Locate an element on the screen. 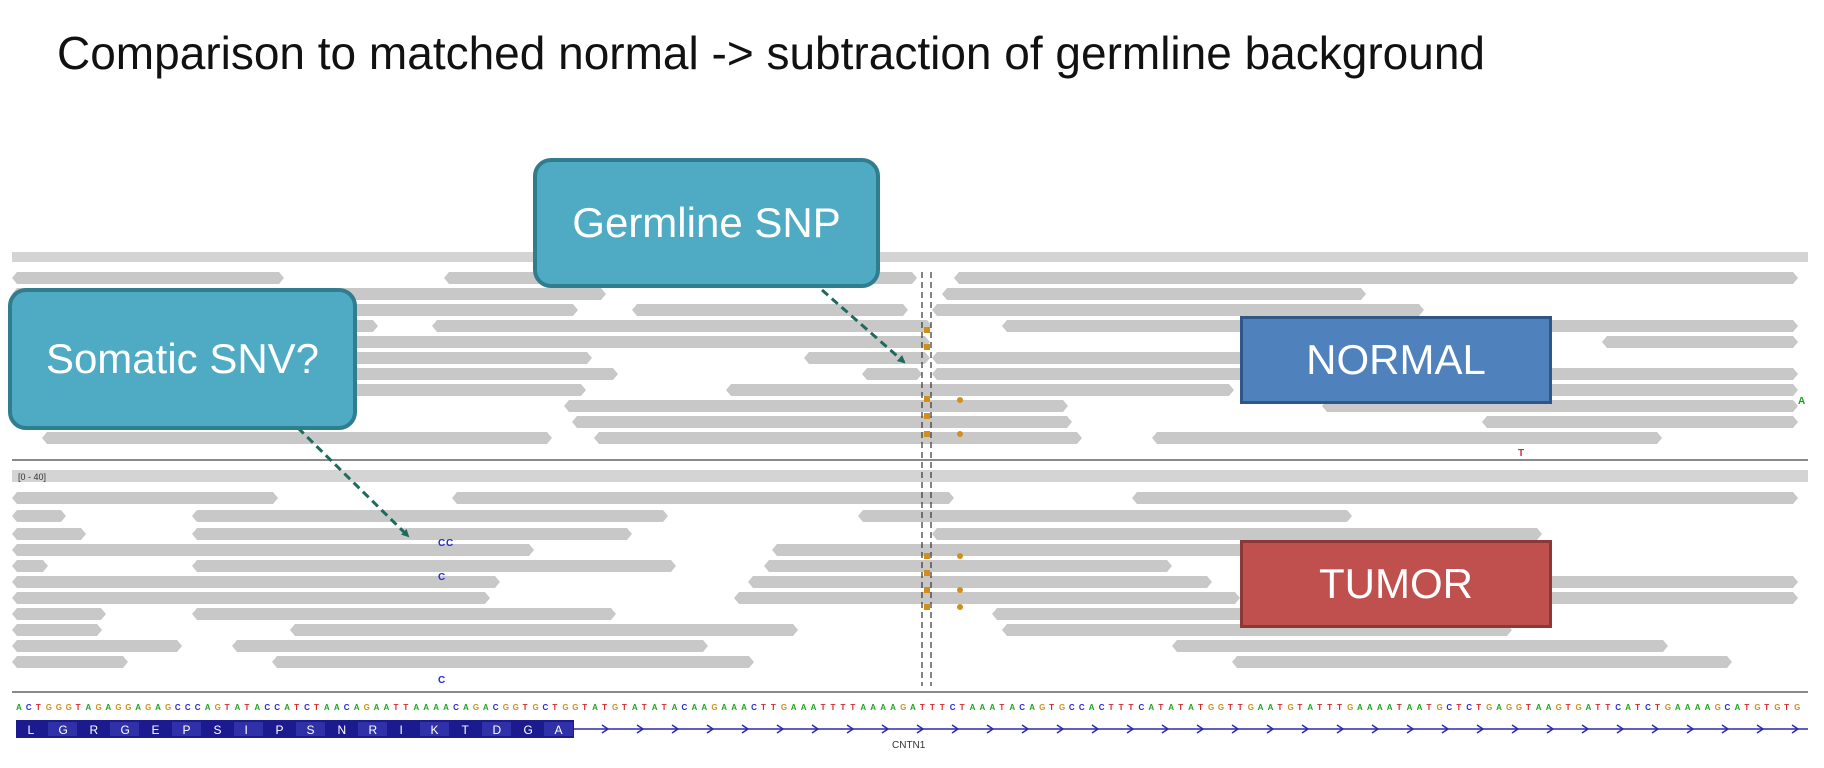 The image size is (1824, 768). normal-variant-base: T is located at coordinates (1521, 453).